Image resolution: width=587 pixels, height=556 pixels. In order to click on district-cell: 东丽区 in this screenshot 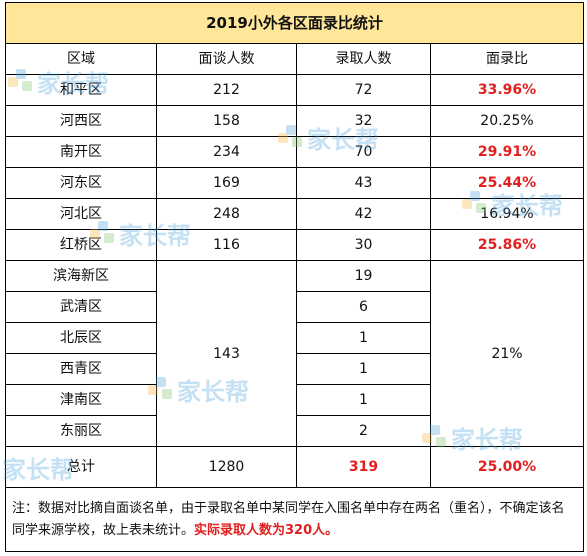, I will do `click(81, 431)`.